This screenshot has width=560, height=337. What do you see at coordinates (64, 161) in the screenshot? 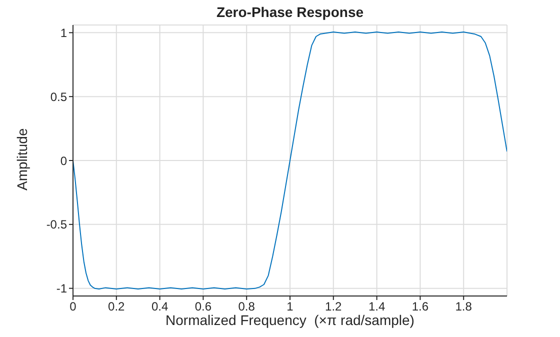
I see `y-tick-label: 0` at bounding box center [64, 161].